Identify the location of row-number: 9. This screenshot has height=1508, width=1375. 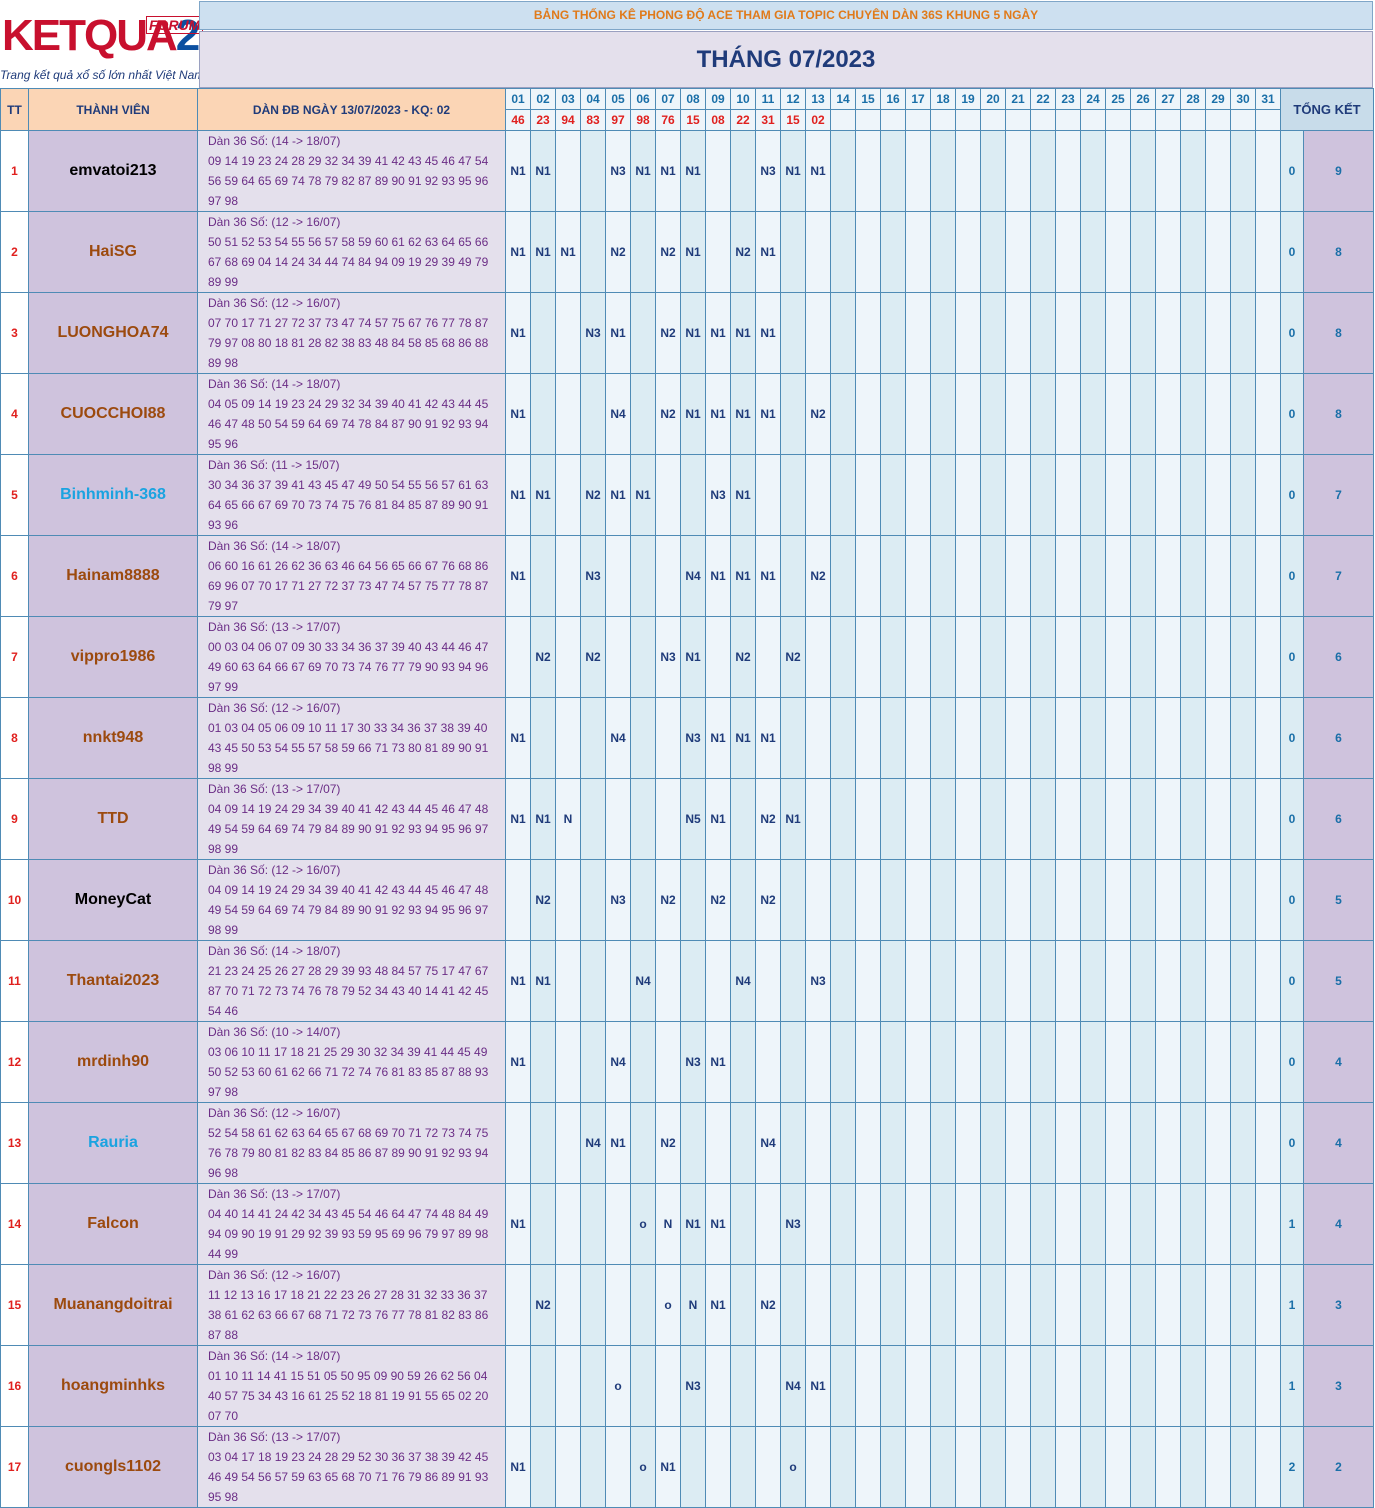
(14, 819).